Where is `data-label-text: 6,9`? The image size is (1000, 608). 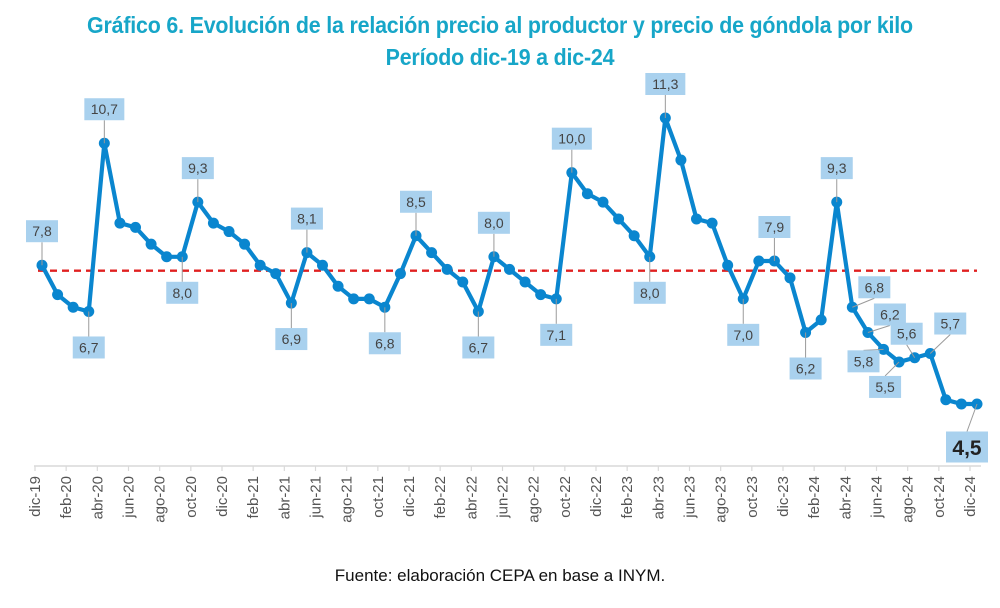 data-label-text: 6,9 is located at coordinates (292, 339).